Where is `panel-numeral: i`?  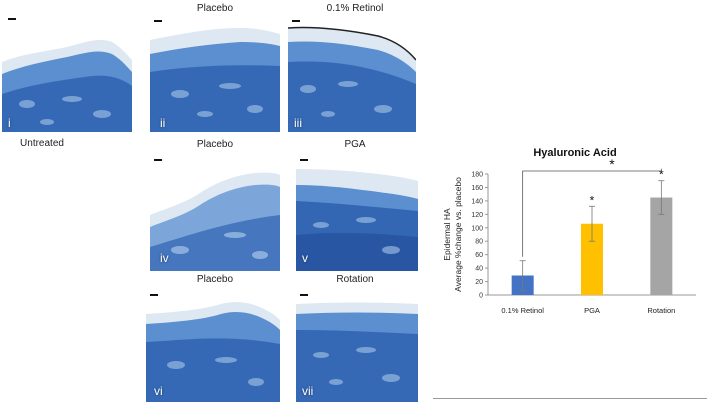
panel-numeral: i is located at coordinates (9, 123).